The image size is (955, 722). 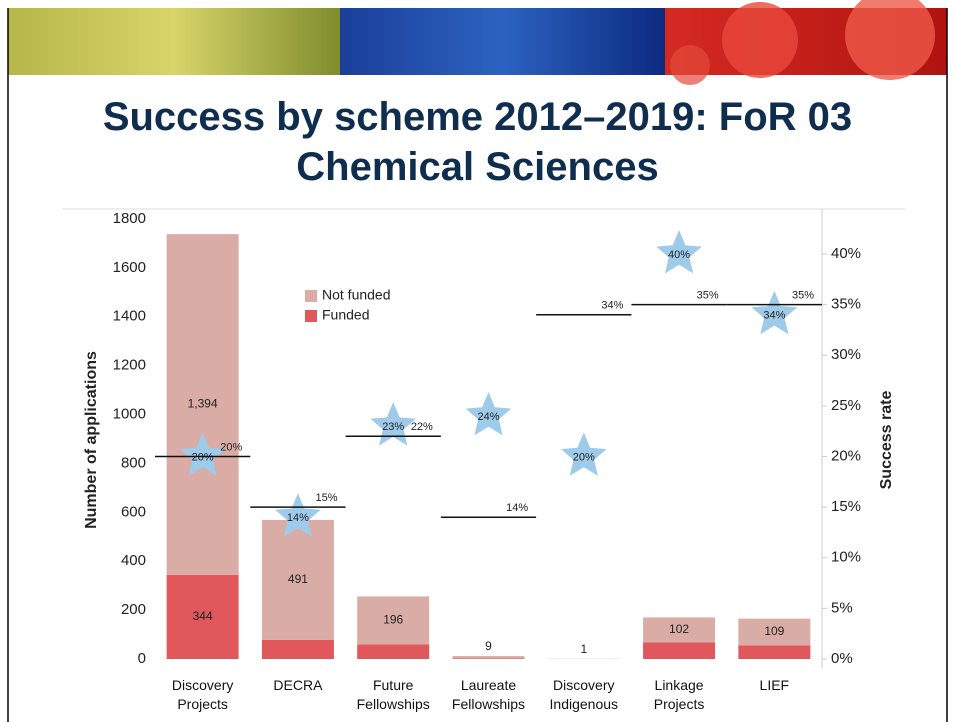 I want to click on value-label: 102, so click(x=679, y=629).